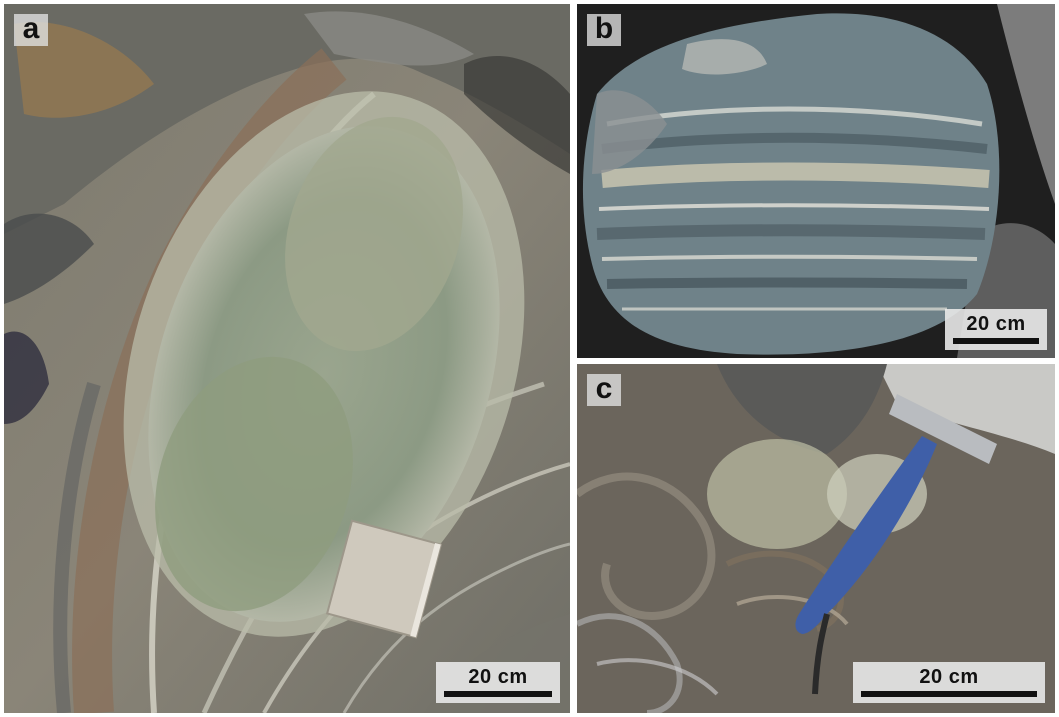 The width and height of the screenshot is (1059, 717). I want to click on panel-label-c: c, so click(604, 390).